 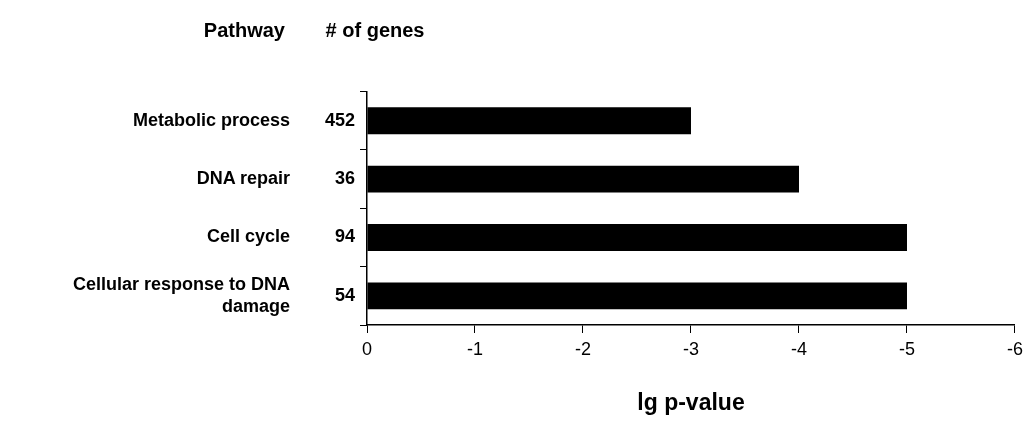 What do you see at coordinates (691, 348) in the screenshot?
I see `x-tick-label: -3` at bounding box center [691, 348].